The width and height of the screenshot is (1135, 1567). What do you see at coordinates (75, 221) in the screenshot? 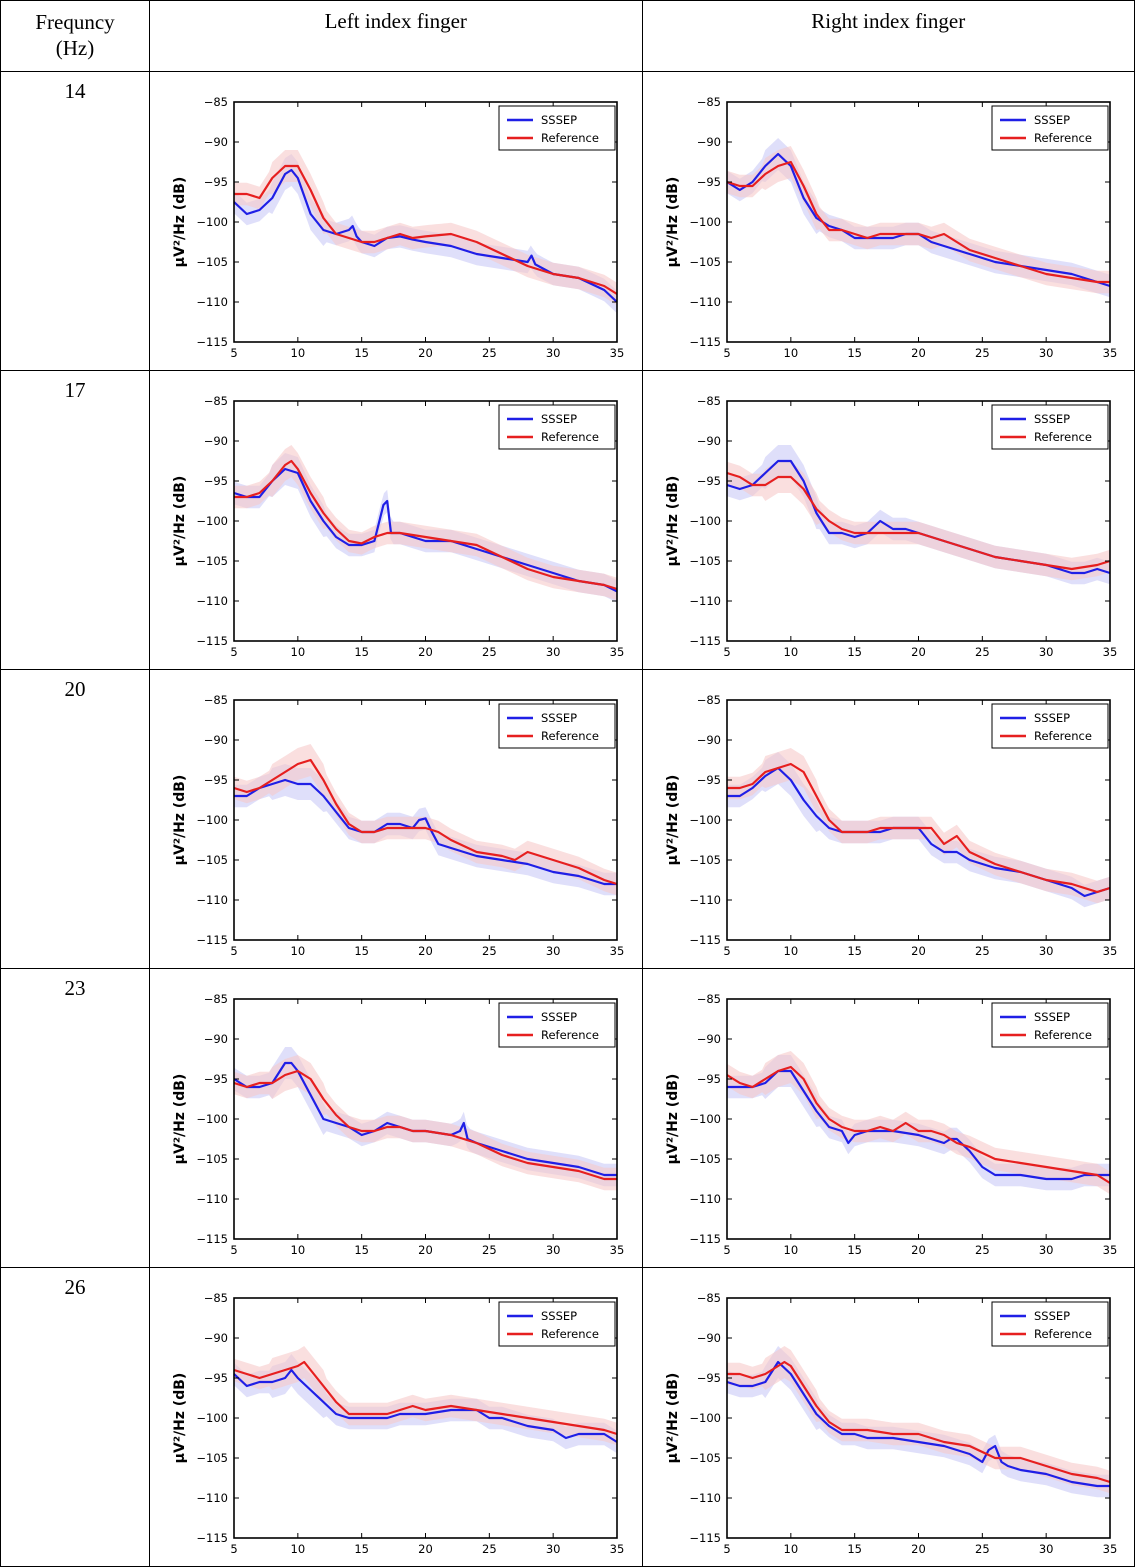
I see `frequency-label: 14` at bounding box center [75, 221].